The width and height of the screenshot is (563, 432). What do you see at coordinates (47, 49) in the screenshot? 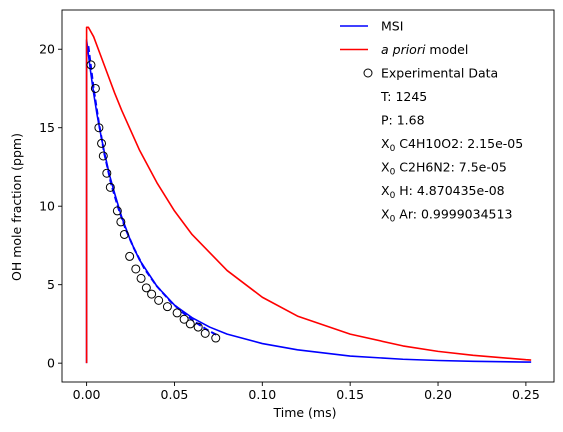
I see `y-tick-label: 20` at bounding box center [47, 49].